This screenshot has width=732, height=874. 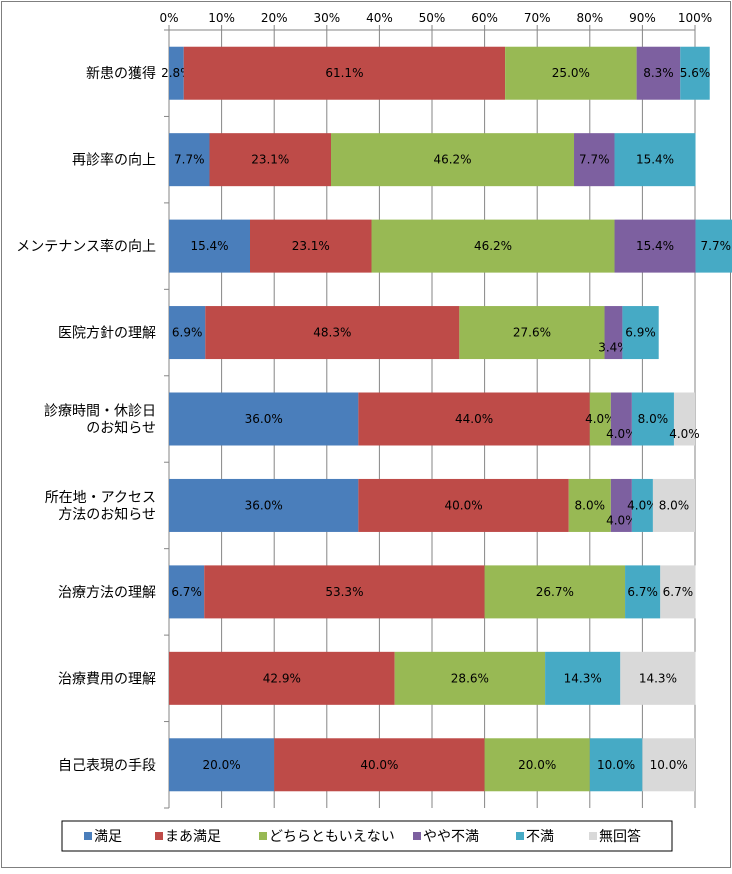 What do you see at coordinates (326, 18) in the screenshot?
I see `x-tick-label: 30%` at bounding box center [326, 18].